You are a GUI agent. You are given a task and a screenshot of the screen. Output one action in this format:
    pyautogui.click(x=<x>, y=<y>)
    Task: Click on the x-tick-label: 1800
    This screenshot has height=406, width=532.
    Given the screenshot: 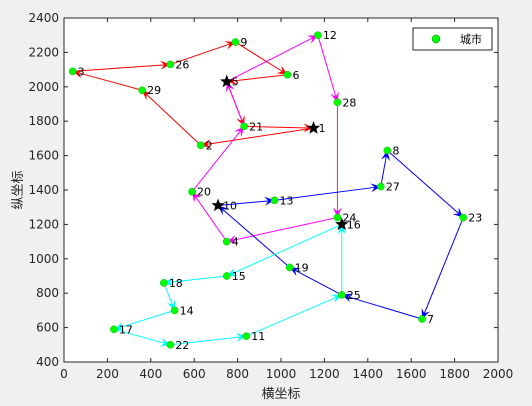 What is the action you would take?
    pyautogui.click(x=454, y=374)
    